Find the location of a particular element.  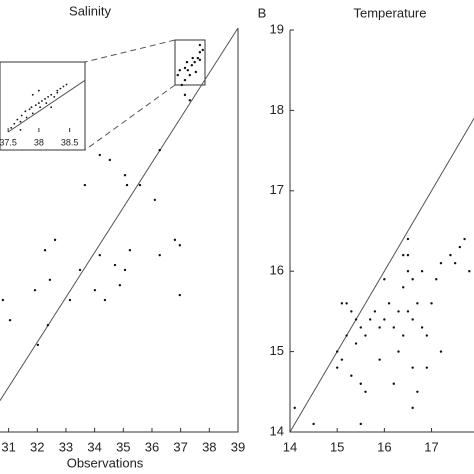

x-tick-label: 37 is located at coordinates (180, 446).